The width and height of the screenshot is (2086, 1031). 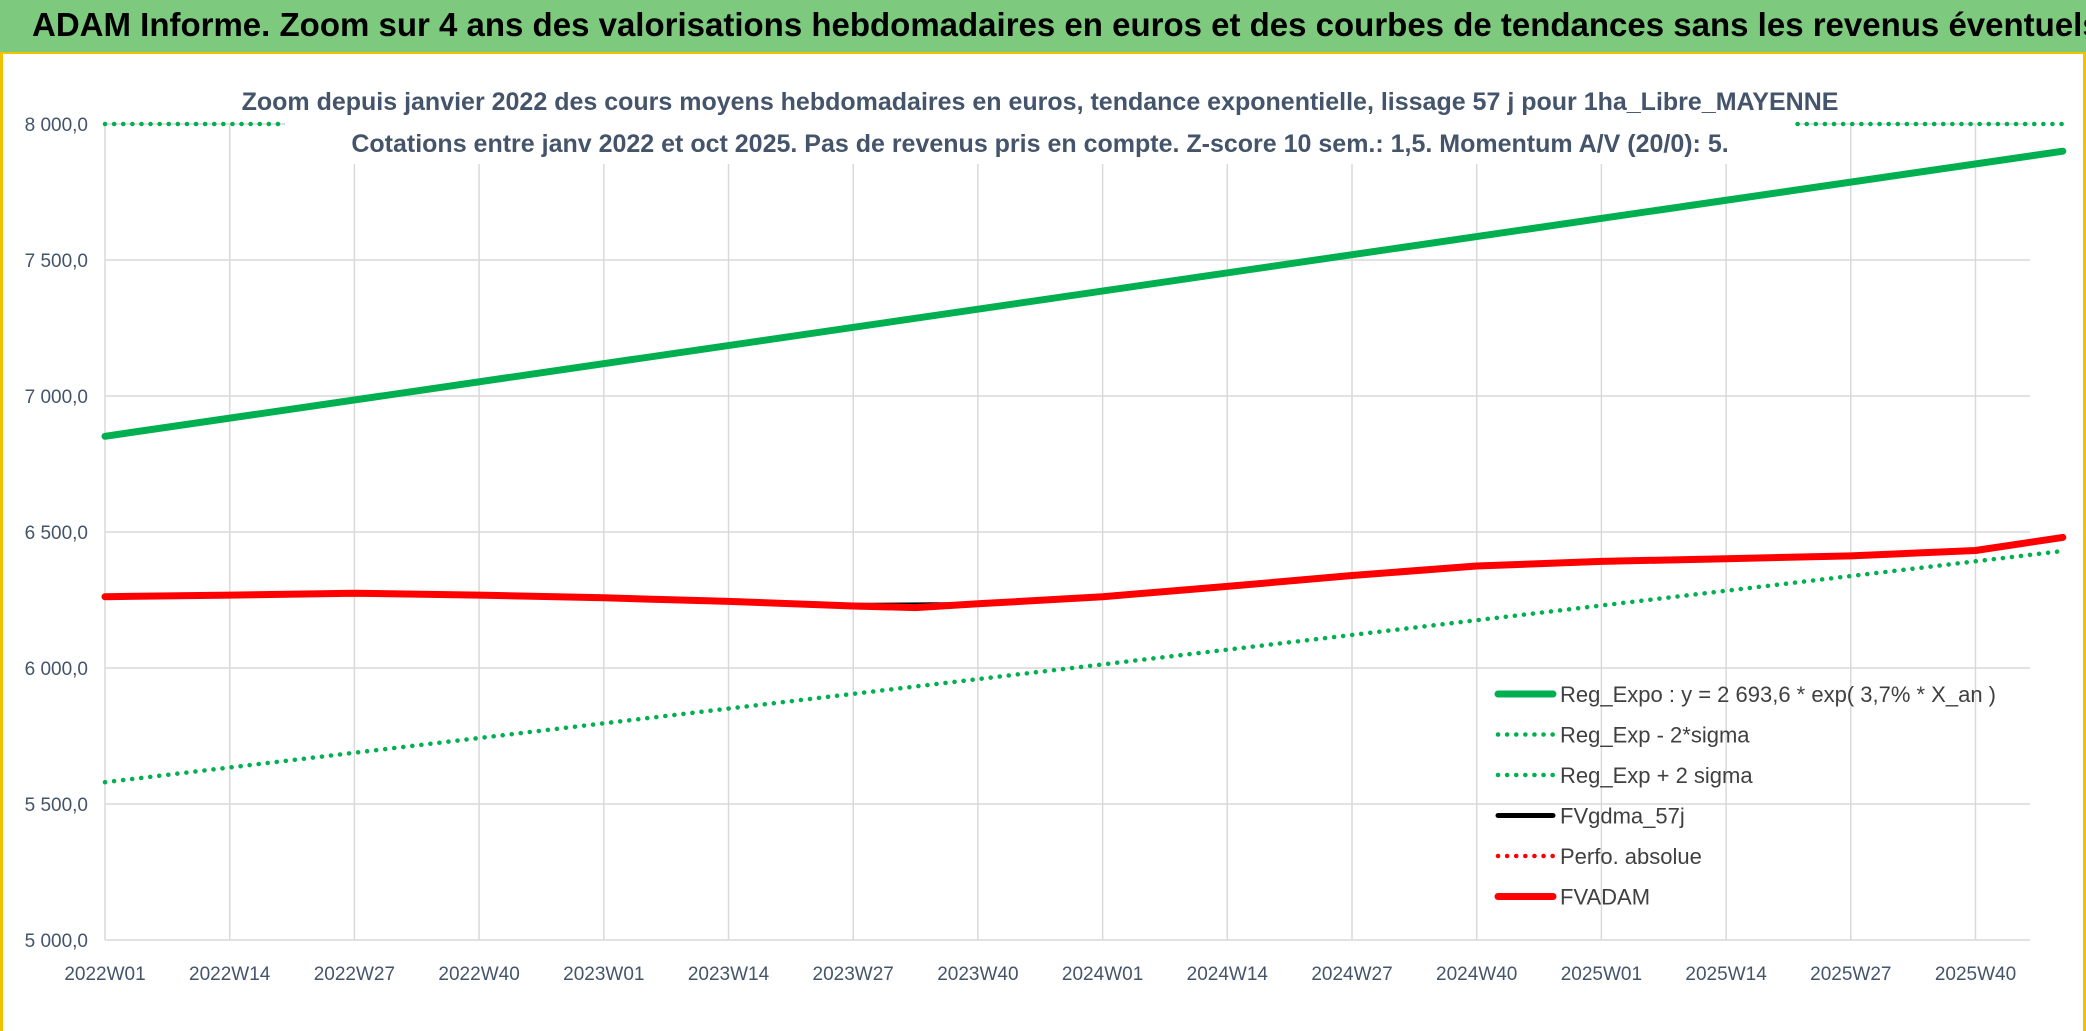 I want to click on legend-label: Reg_Exp - 2*sigma, so click(x=1655, y=735).